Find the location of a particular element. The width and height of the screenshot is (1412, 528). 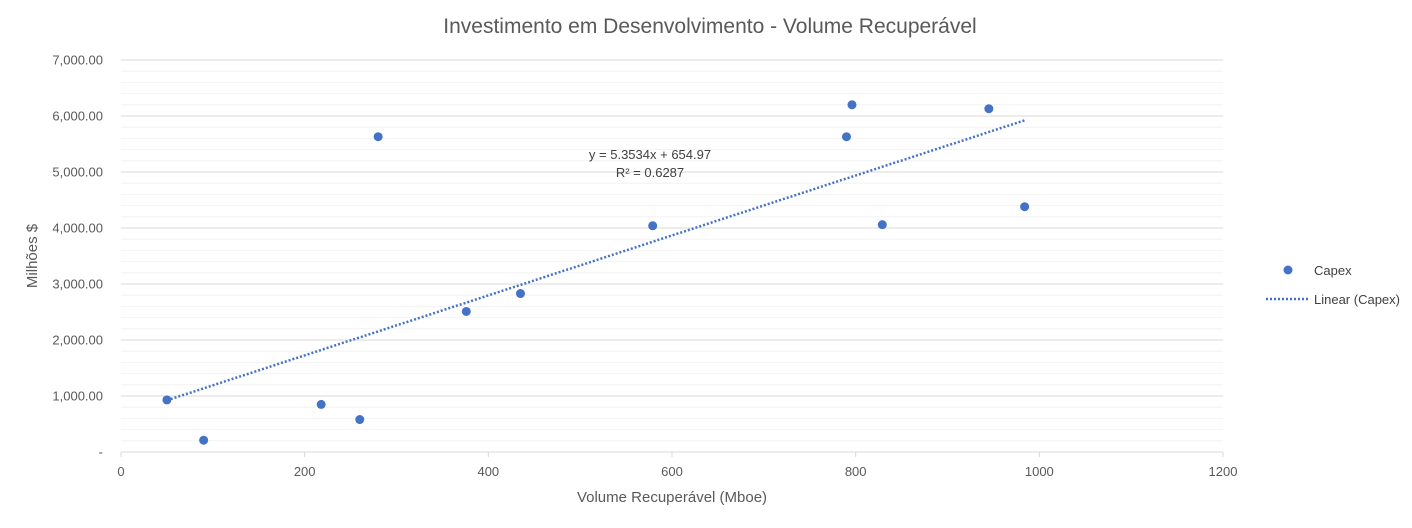

legend-item-capex: Capex is located at coordinates (1317, 270).